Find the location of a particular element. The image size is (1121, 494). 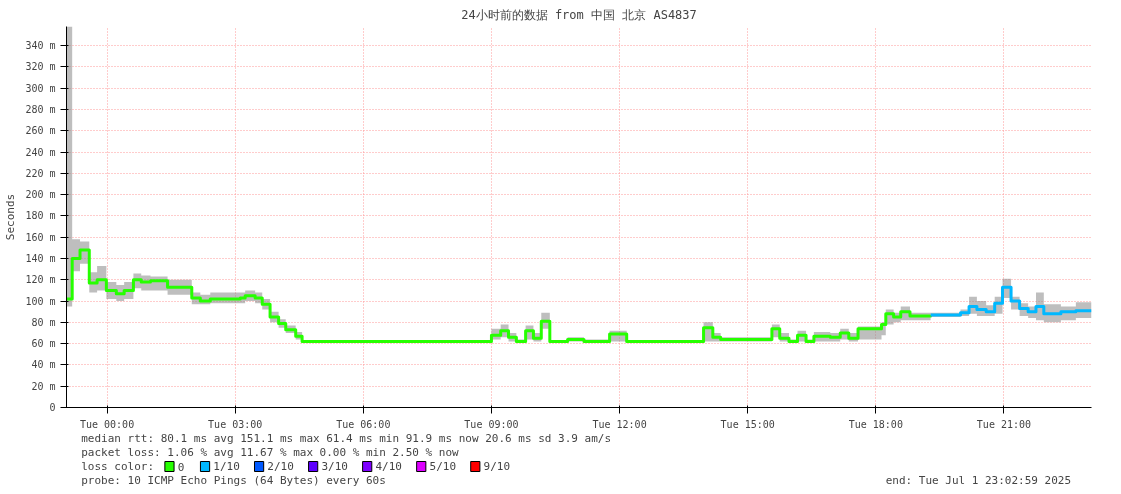

x-tick-label: Tue 09:00 is located at coordinates (491, 424).